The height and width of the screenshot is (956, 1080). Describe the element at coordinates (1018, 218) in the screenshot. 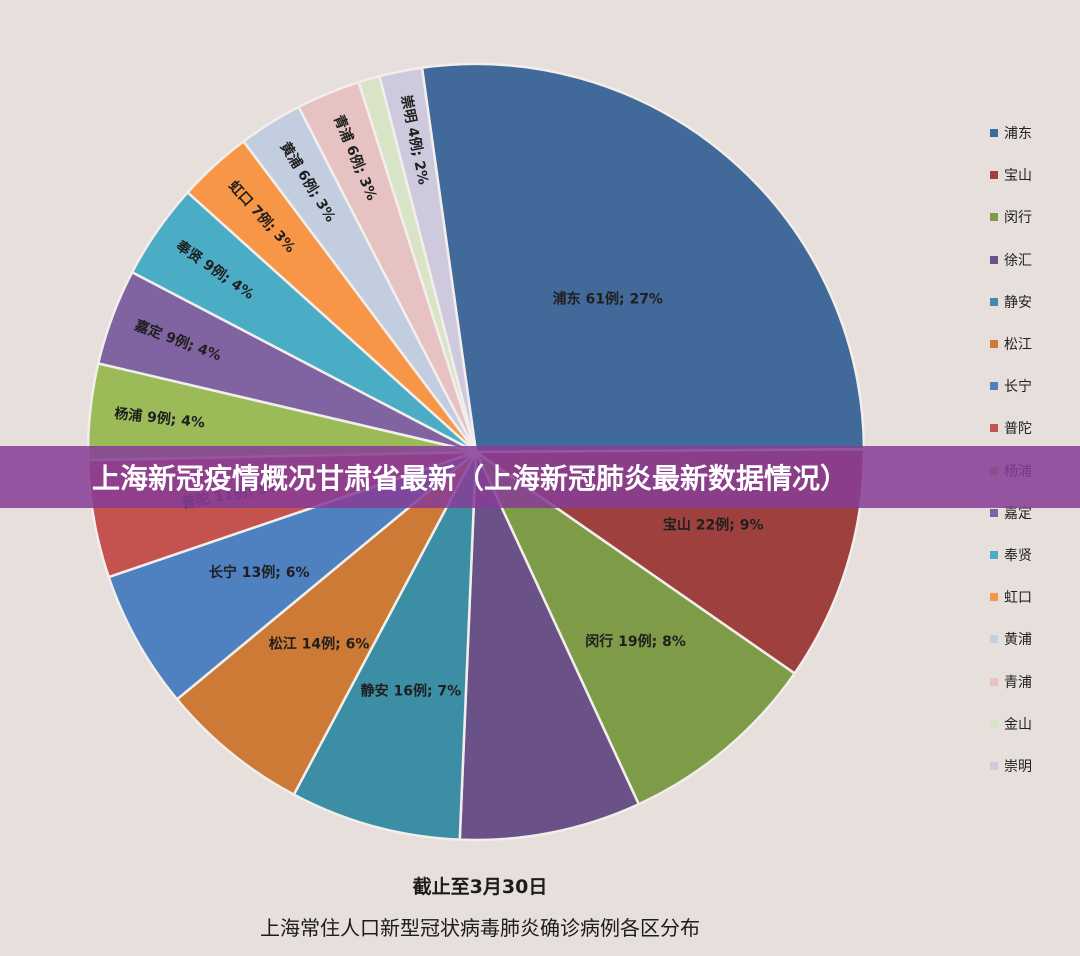

I see `legend-label: 闵行` at that location.